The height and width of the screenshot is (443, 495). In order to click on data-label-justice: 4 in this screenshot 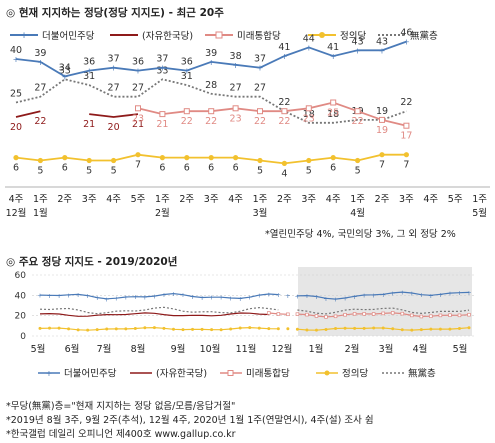, I will do `click(284, 173)`.